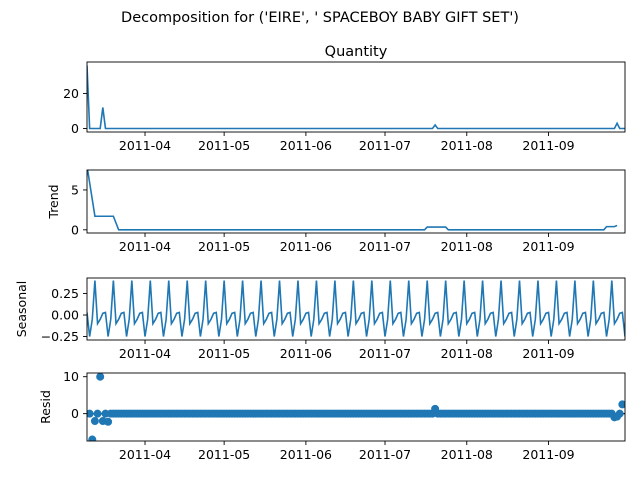 The height and width of the screenshot is (484, 640). Describe the element at coordinates (21, 309) in the screenshot. I see `y-axis-label: Seasonal` at that location.